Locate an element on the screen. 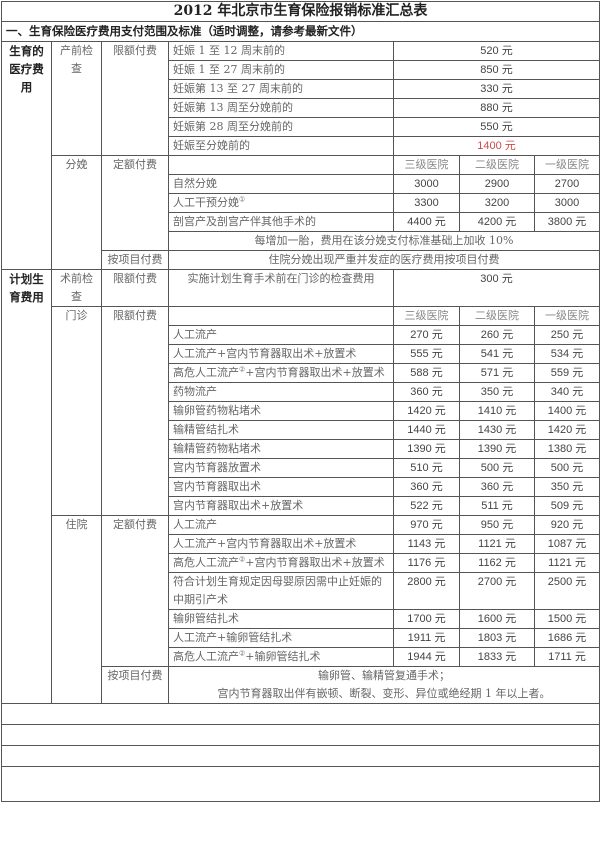 Image resolution: width=600 pixels, height=859 pixels. footnote-mark: ② is located at coordinates (242, 653).